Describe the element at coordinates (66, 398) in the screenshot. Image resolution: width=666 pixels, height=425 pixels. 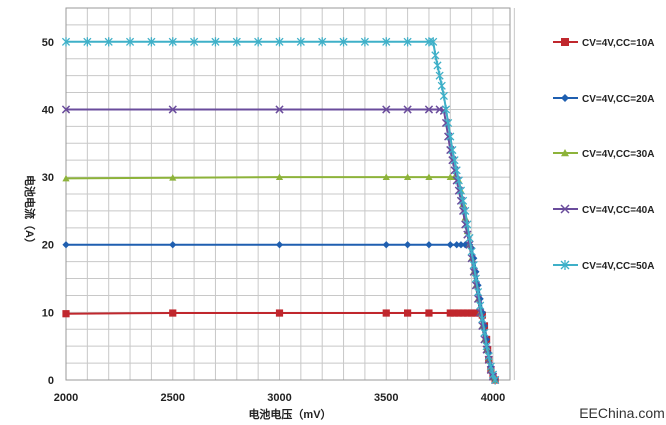
I see `x-tick-label: 2000` at that location.